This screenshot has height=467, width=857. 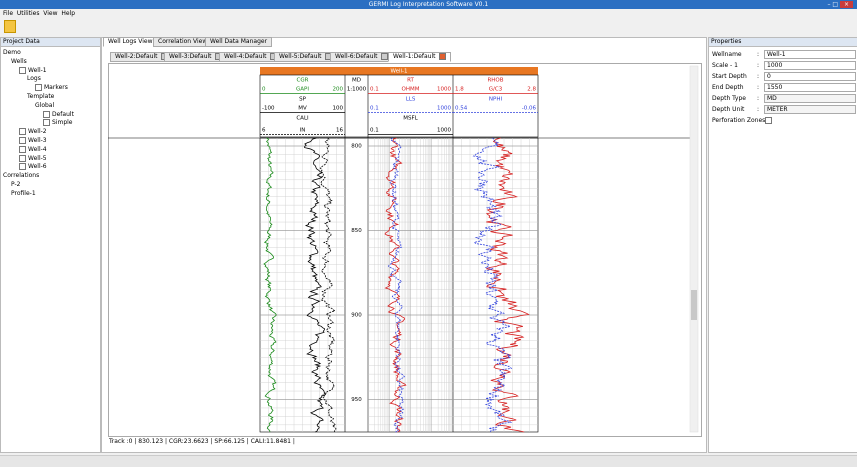 I want to click on tree-label: Well-1, so click(x=37, y=70).